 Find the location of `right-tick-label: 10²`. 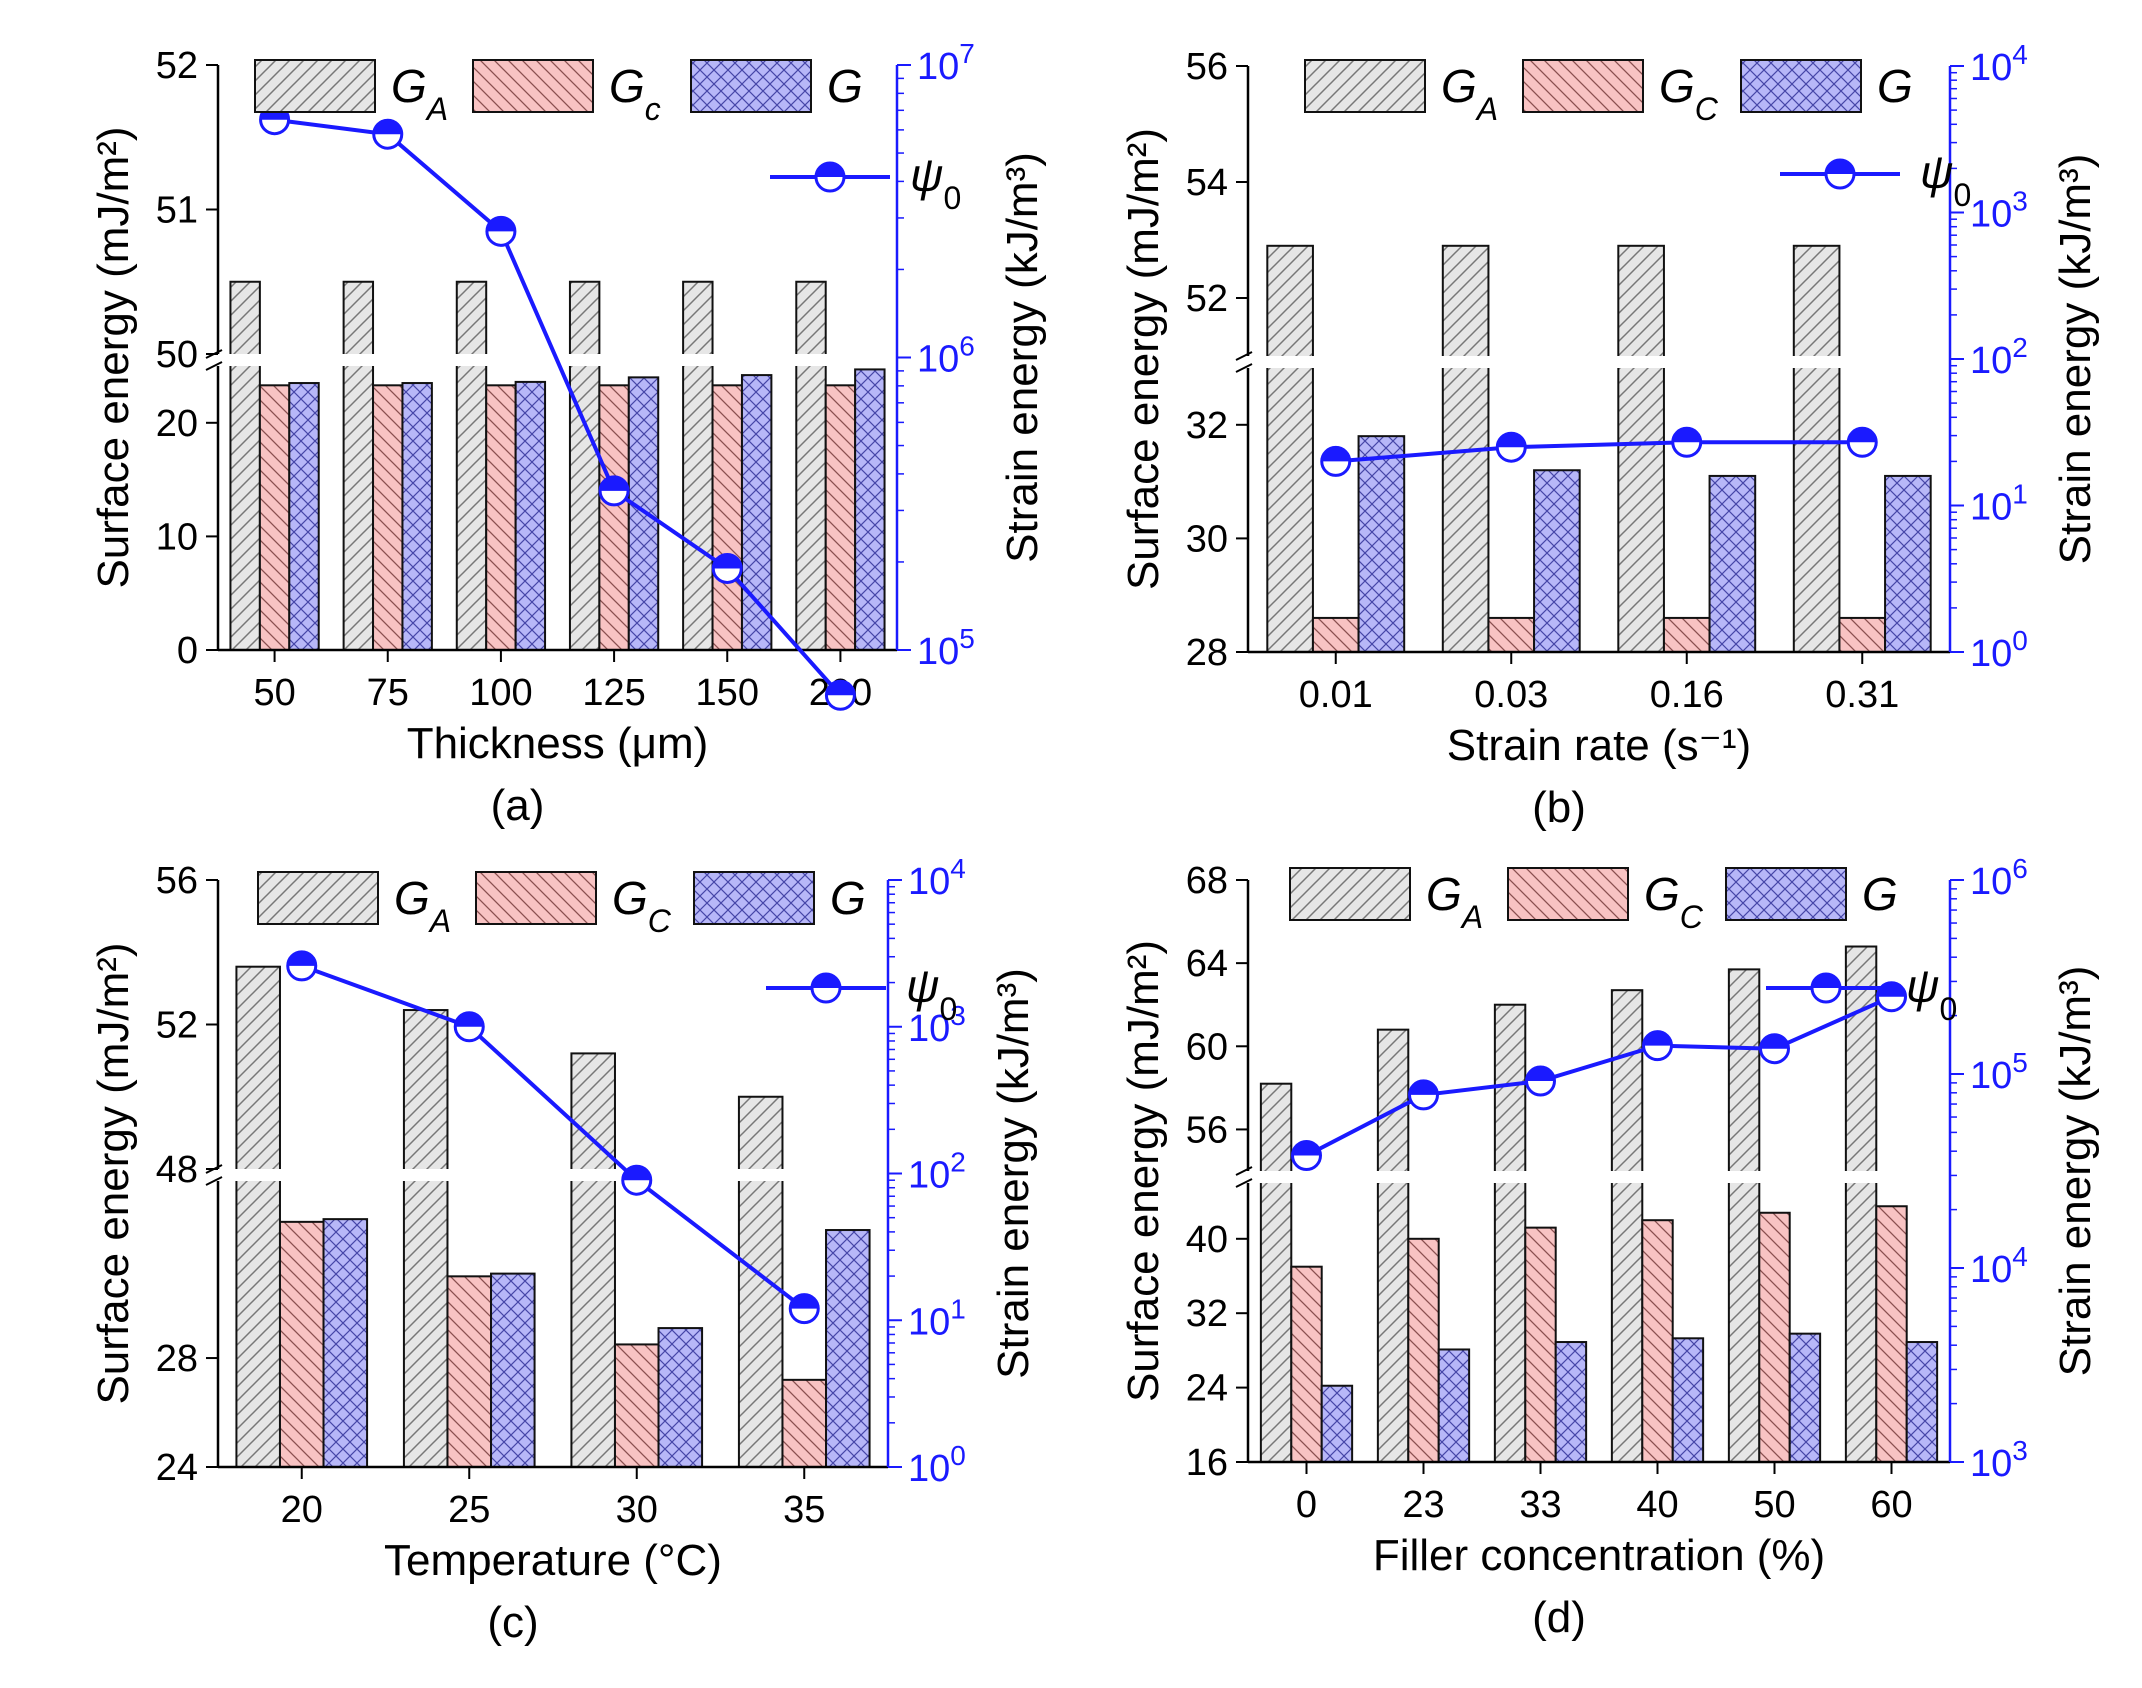

right-tick-label: 10² is located at coordinates (1999, 357).